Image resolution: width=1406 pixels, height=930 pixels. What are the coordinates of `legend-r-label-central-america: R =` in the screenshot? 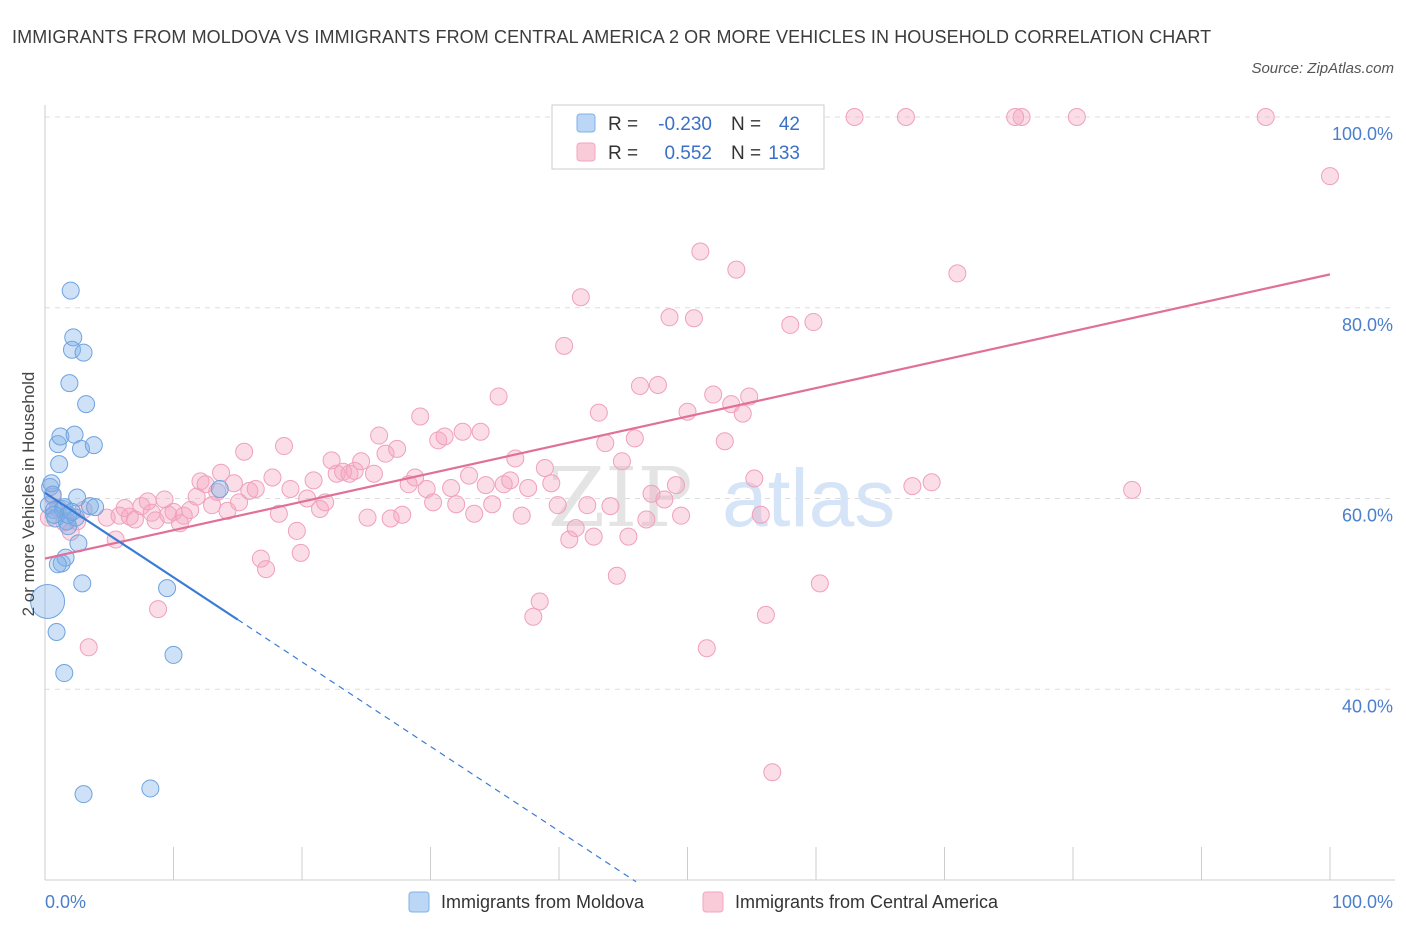 It's located at (623, 153).